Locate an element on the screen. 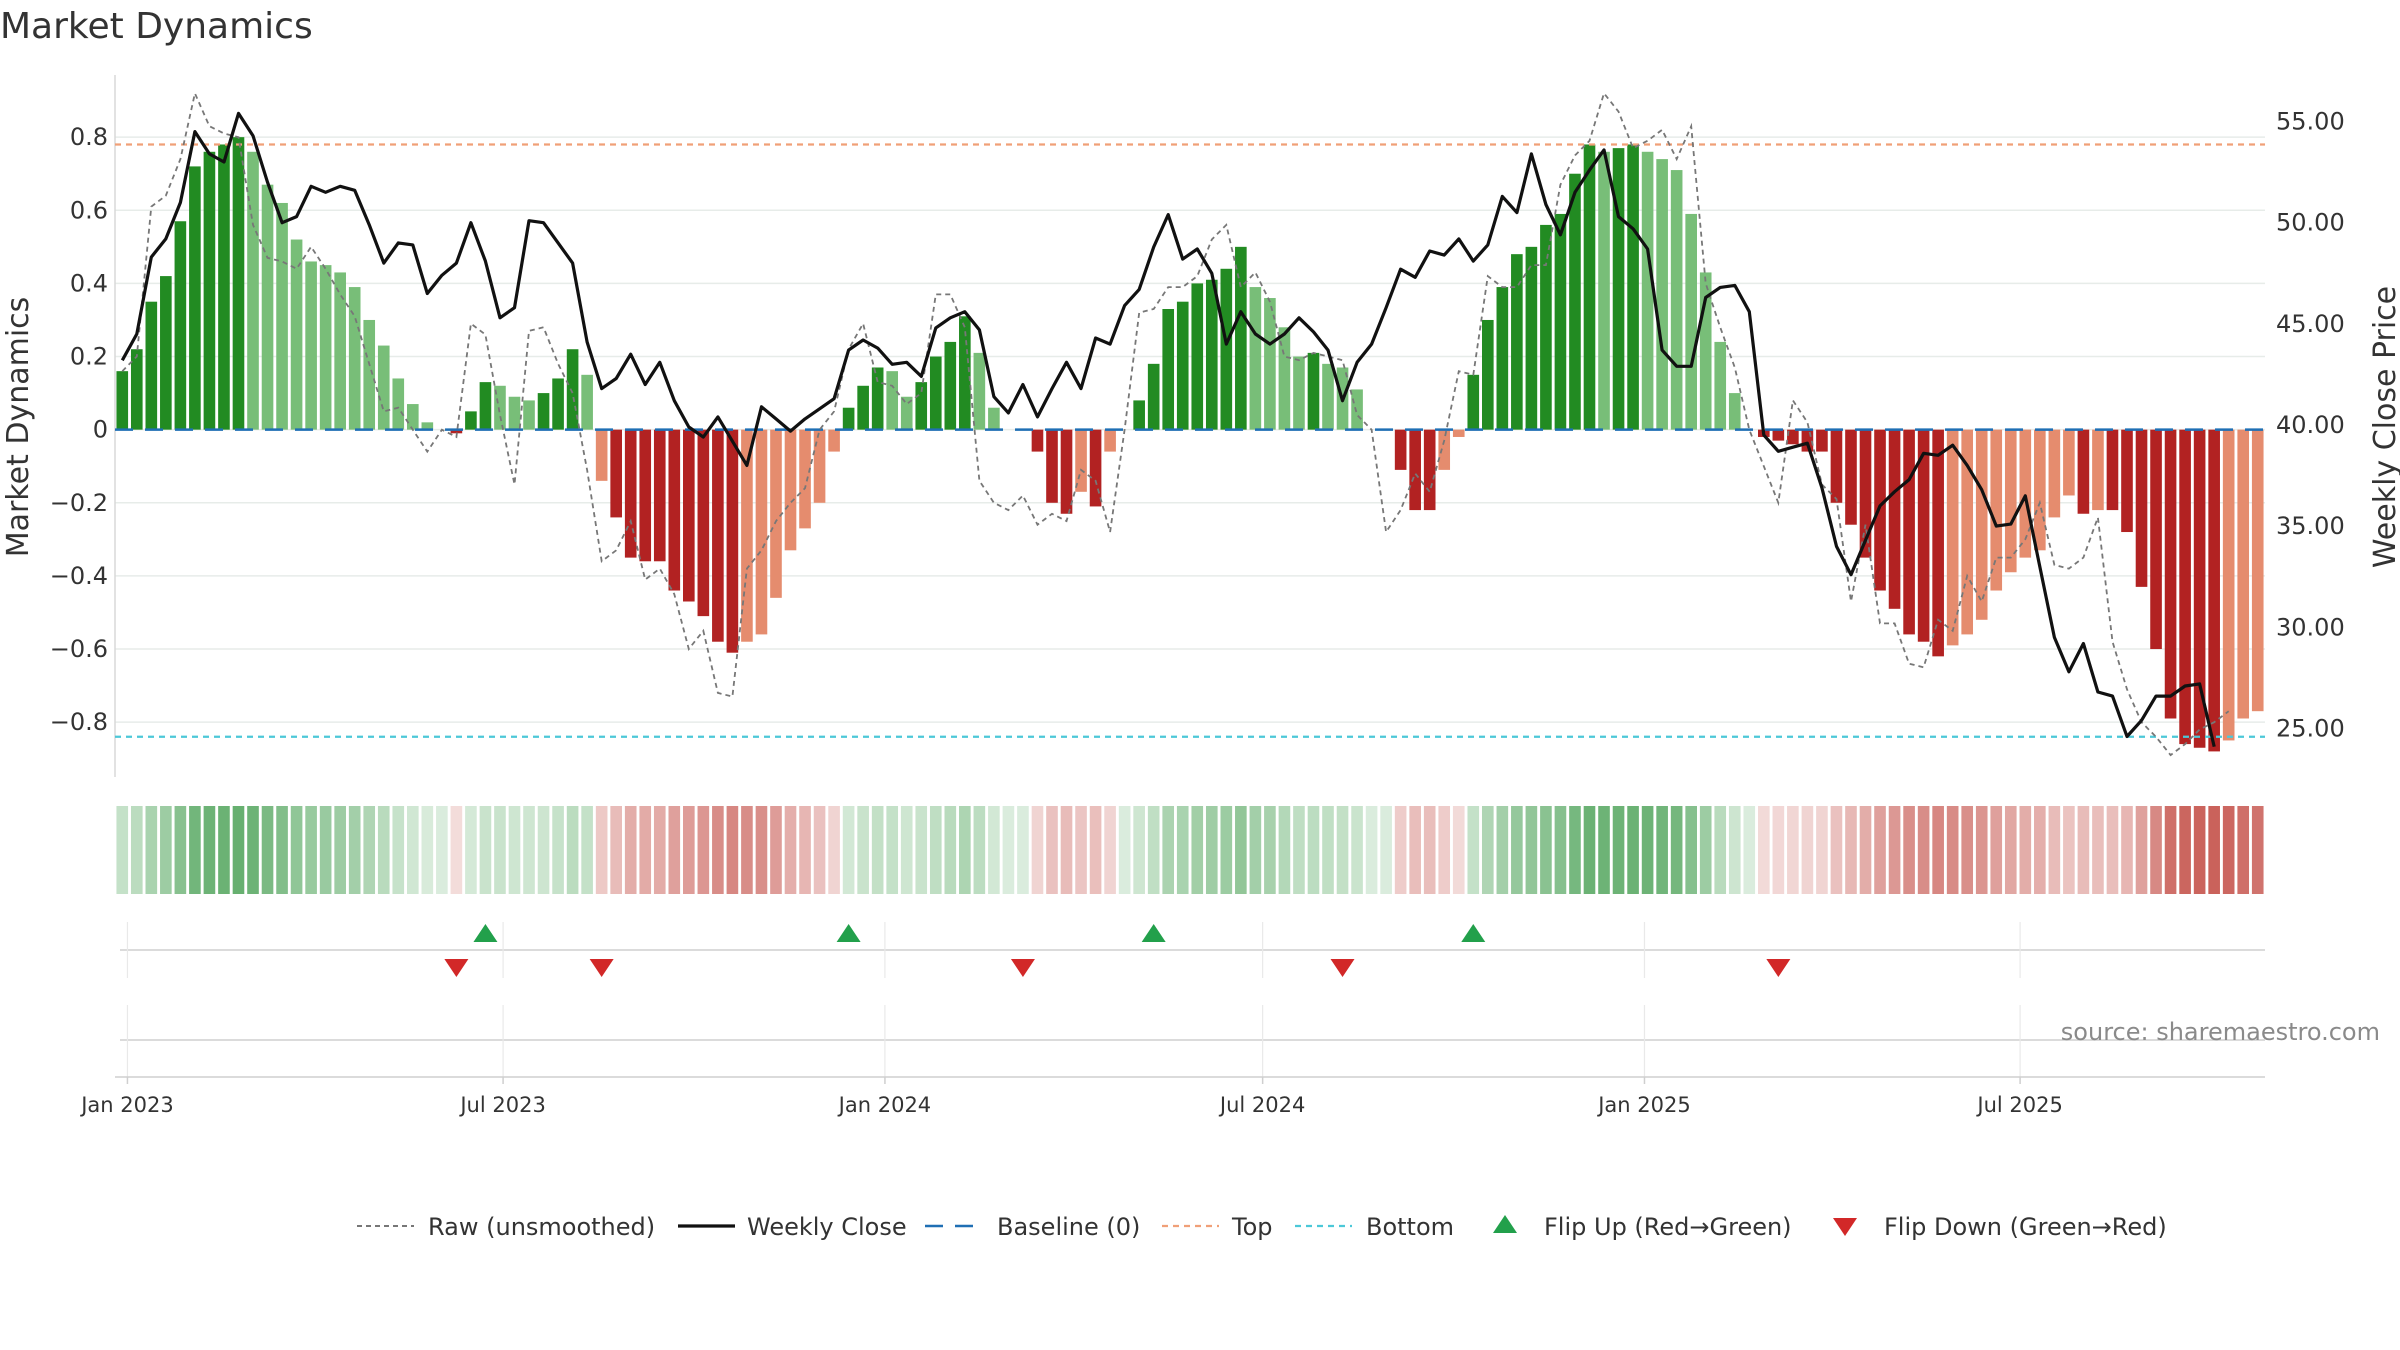 The width and height of the screenshot is (2400, 1350). legend-label: Flip Up (Red→Green) is located at coordinates (1668, 1227).